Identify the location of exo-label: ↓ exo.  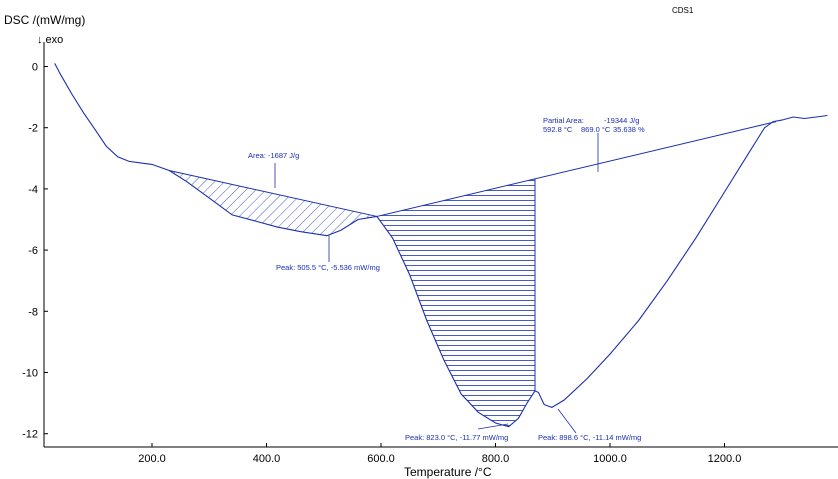
(50, 40).